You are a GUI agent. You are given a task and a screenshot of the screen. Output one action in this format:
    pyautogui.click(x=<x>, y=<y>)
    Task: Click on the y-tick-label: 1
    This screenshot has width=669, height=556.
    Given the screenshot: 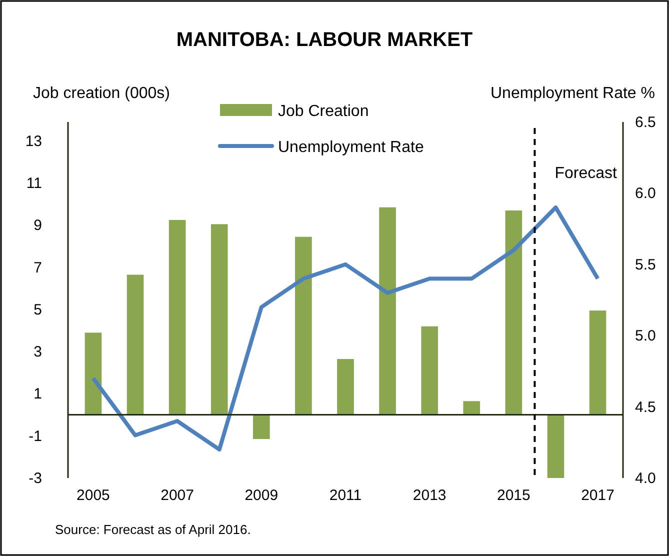 What is the action you would take?
    pyautogui.click(x=38, y=394)
    